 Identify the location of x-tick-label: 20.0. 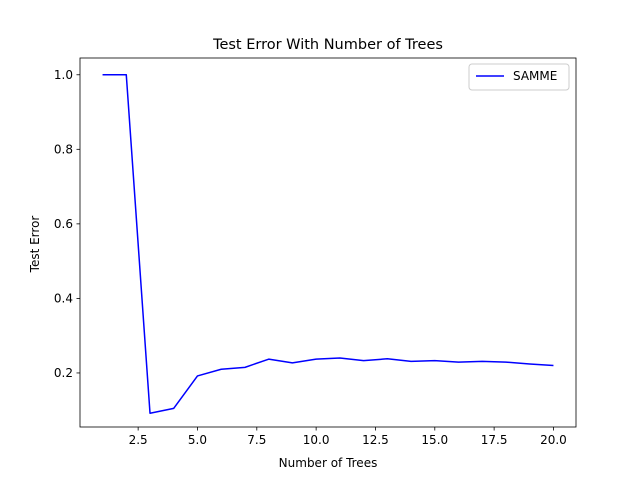
(553, 440).